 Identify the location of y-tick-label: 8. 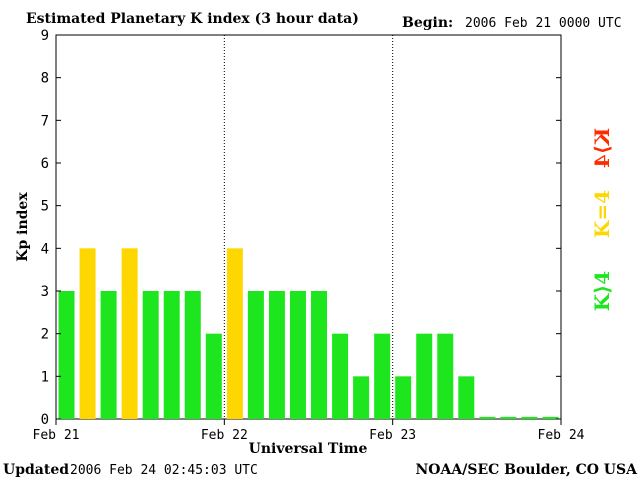
(45, 79).